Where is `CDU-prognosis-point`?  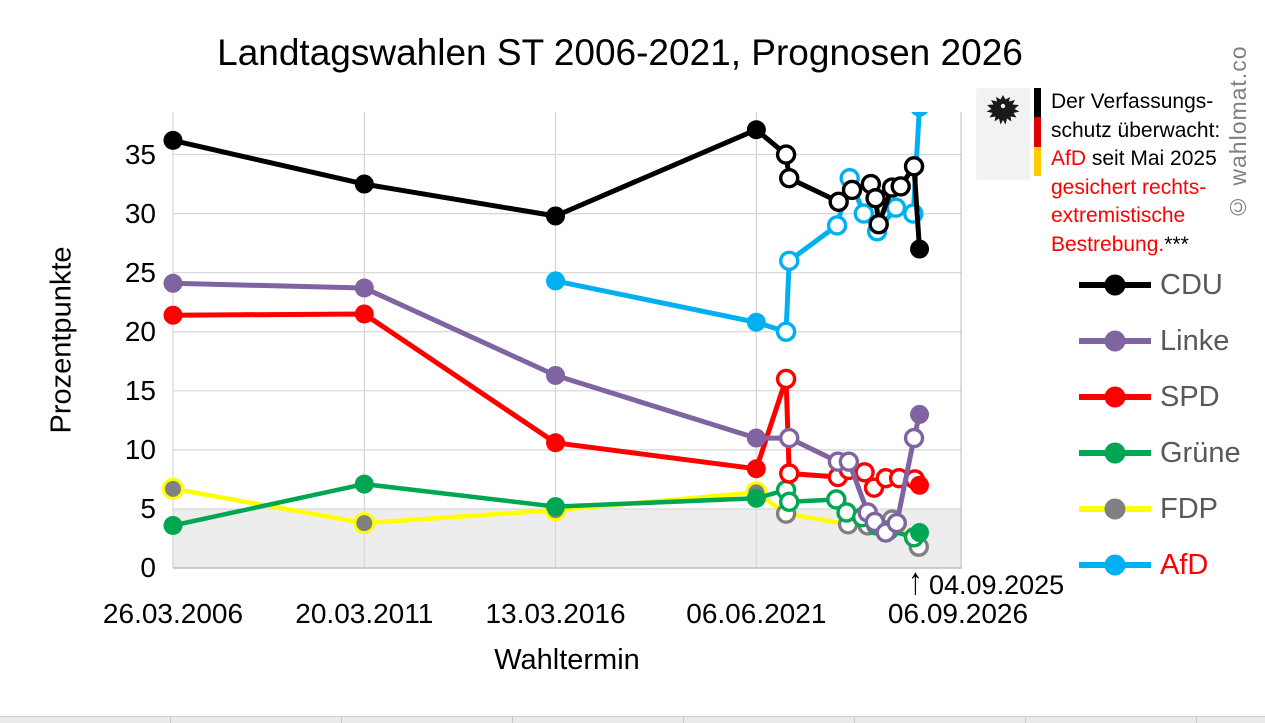
CDU-prognosis-point is located at coordinates (920, 249).